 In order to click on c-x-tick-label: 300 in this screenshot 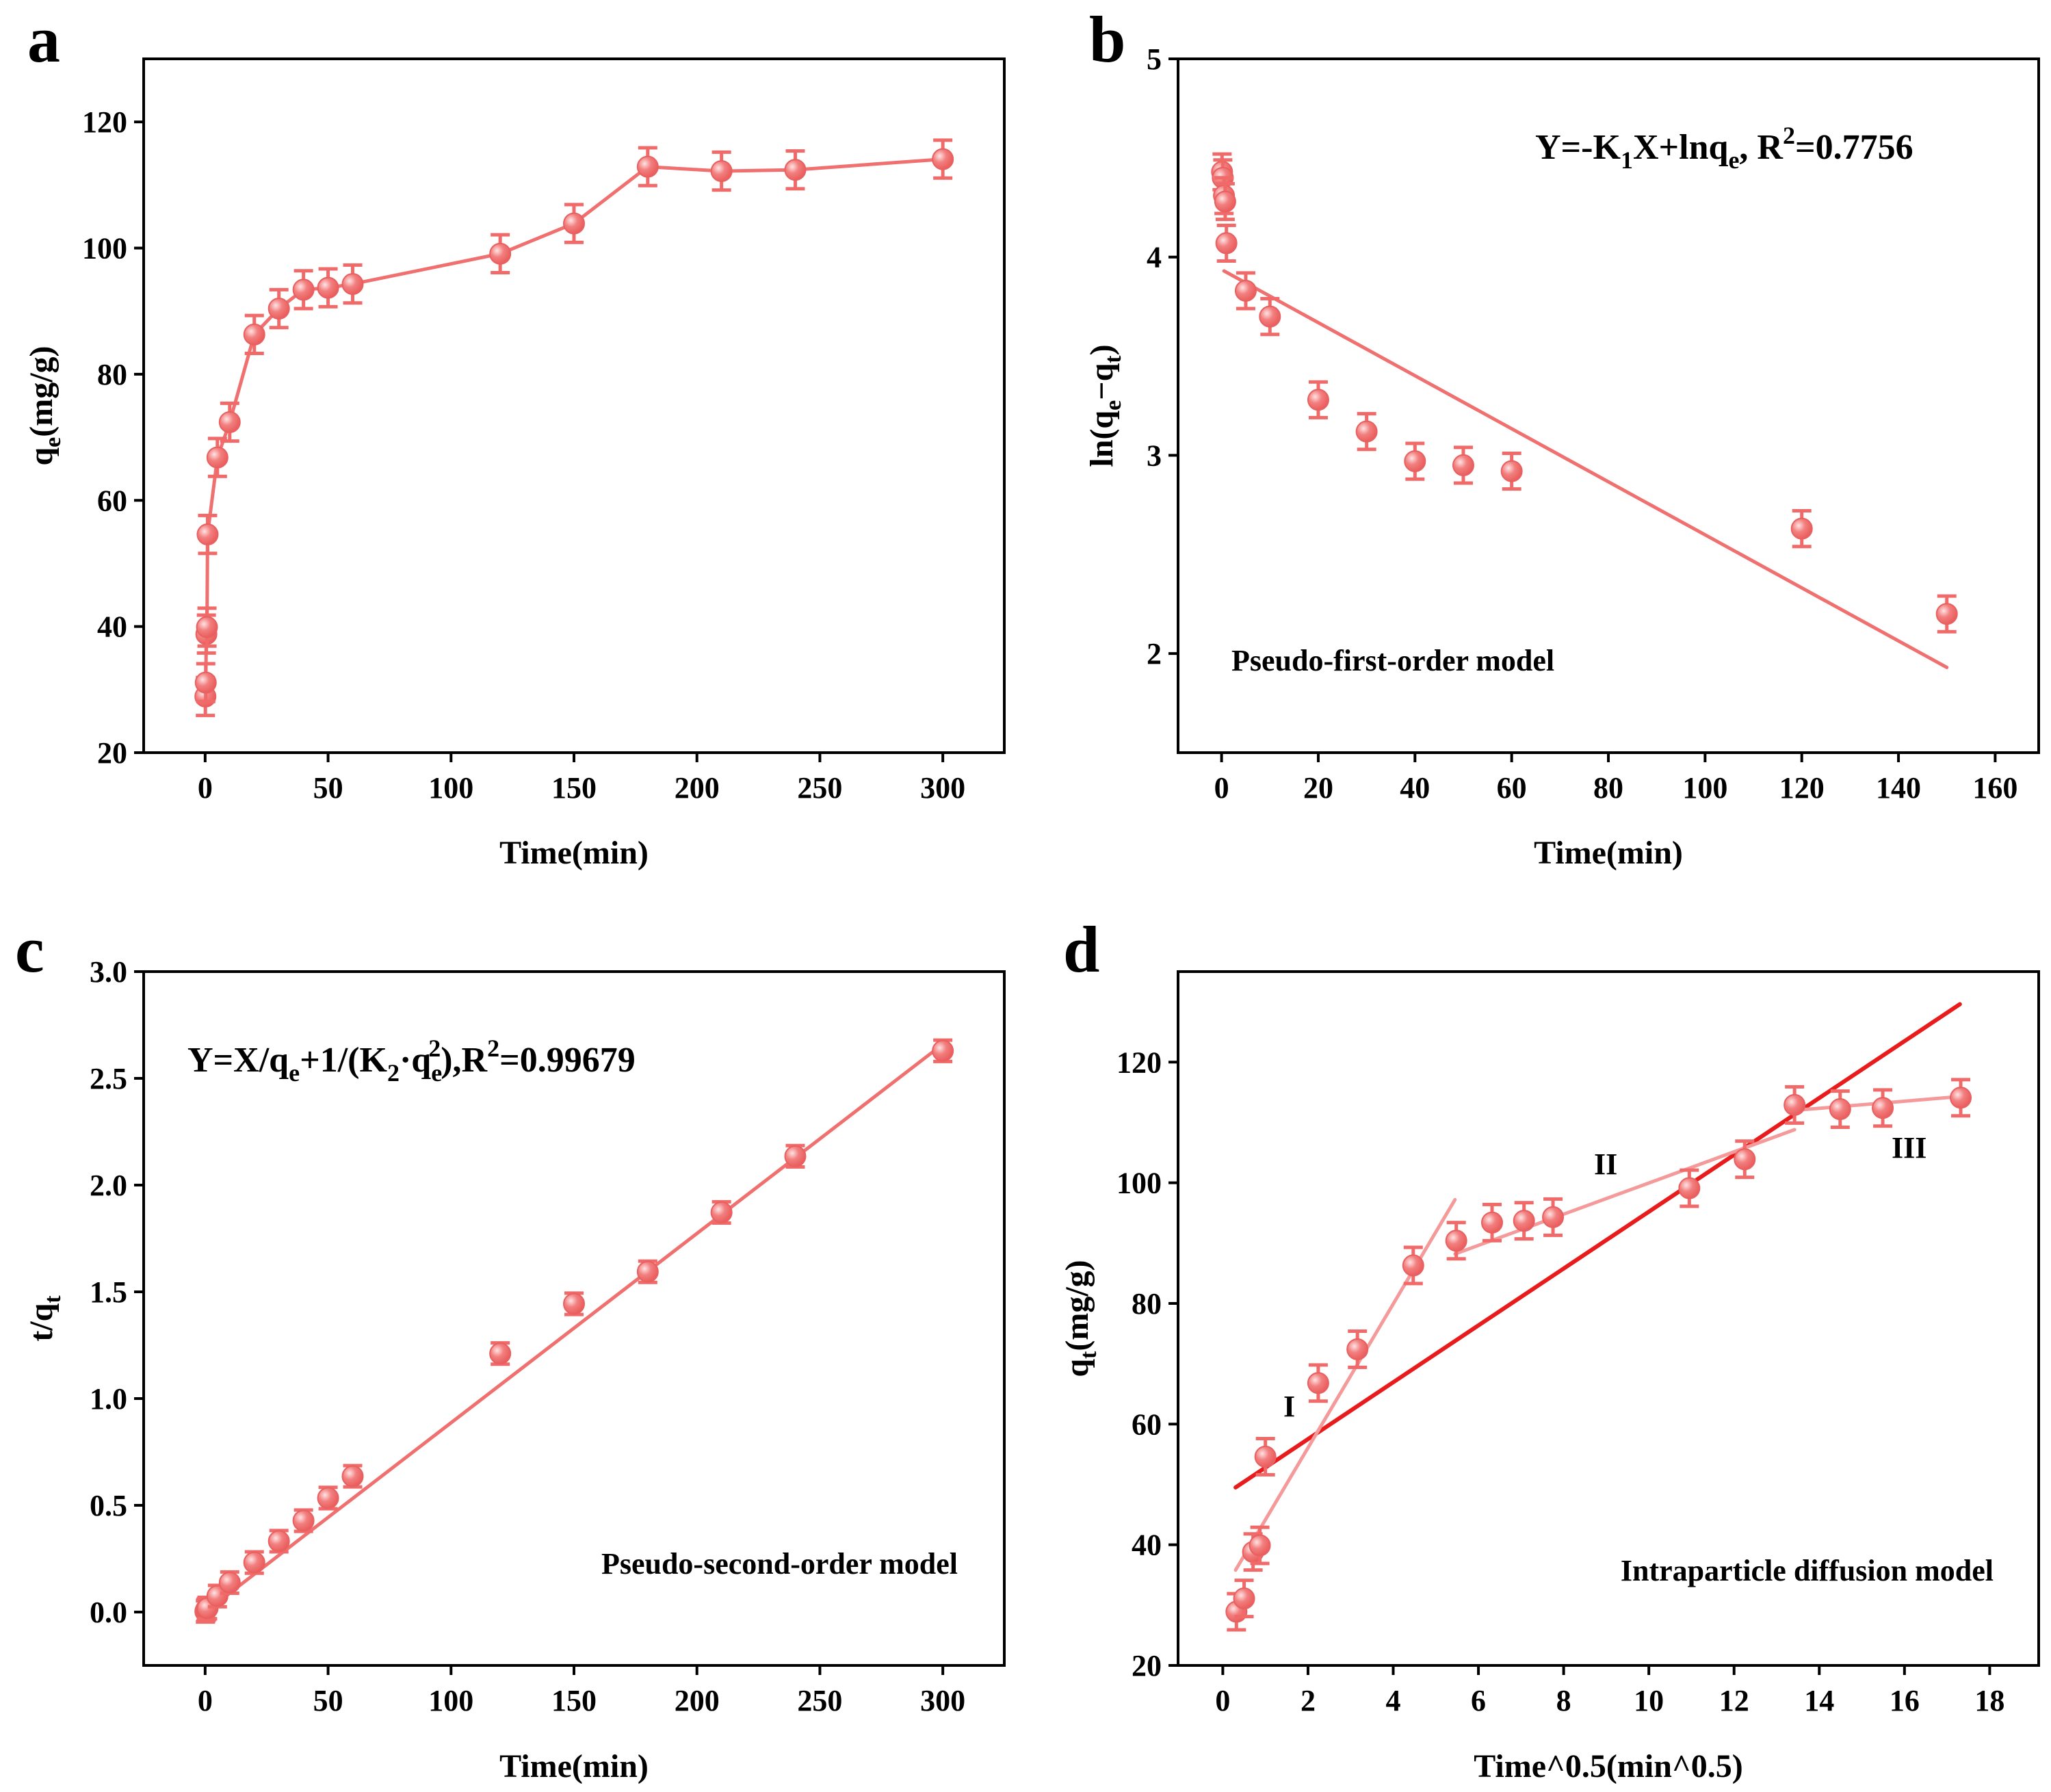, I will do `click(942, 1701)`.